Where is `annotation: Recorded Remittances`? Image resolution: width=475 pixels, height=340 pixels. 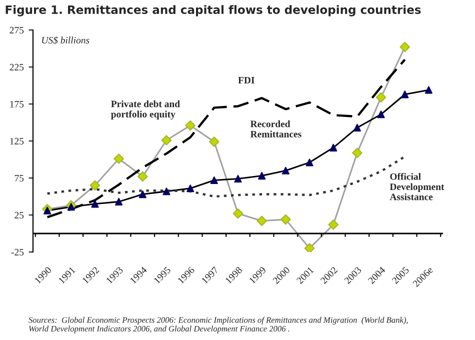
annotation: Recorded Remittances is located at coordinates (276, 129).